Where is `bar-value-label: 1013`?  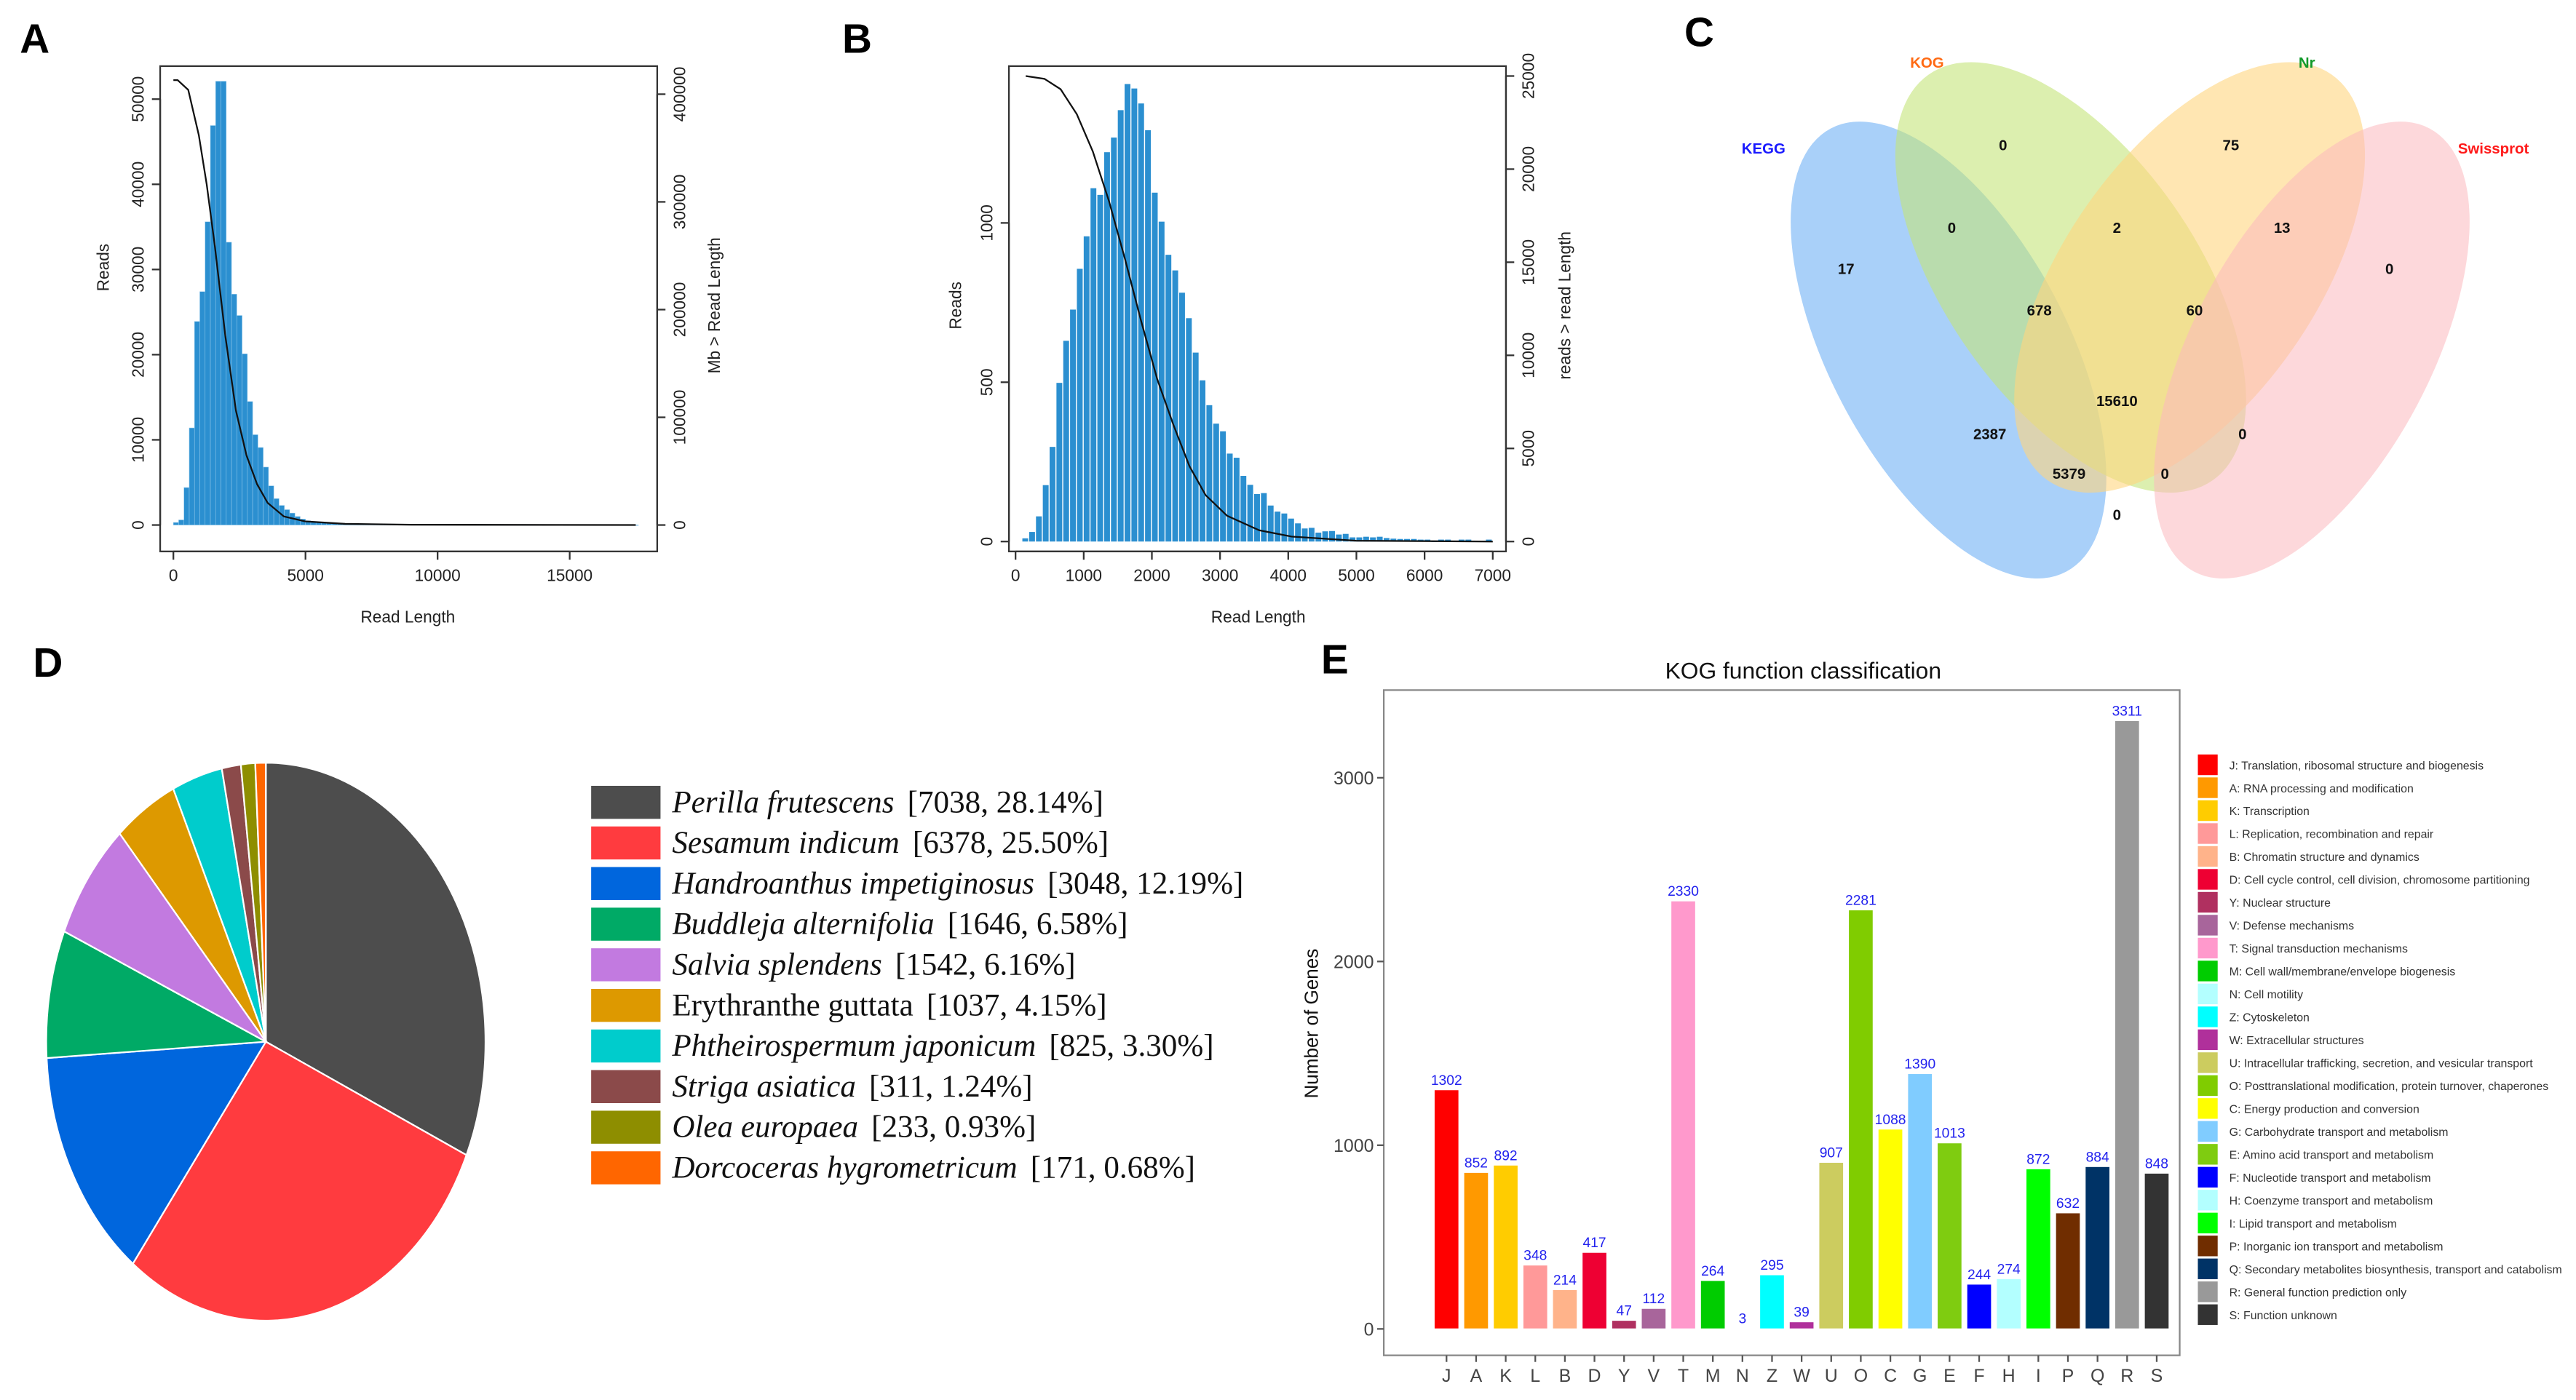
bar-value-label: 1013 is located at coordinates (1949, 1134).